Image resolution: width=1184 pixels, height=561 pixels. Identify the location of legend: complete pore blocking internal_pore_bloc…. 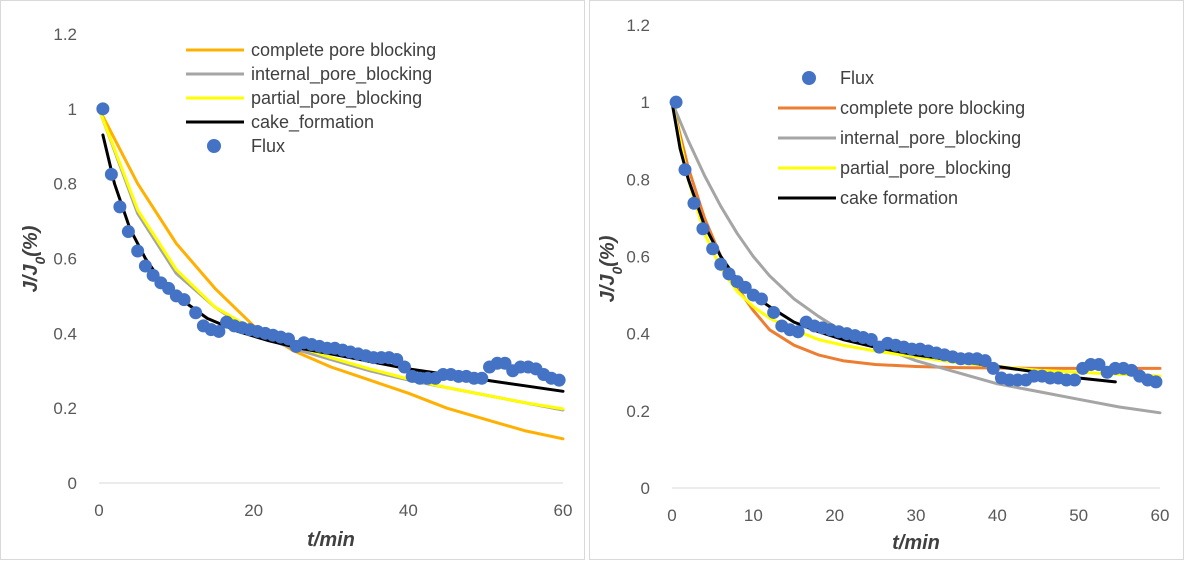
(311, 98).